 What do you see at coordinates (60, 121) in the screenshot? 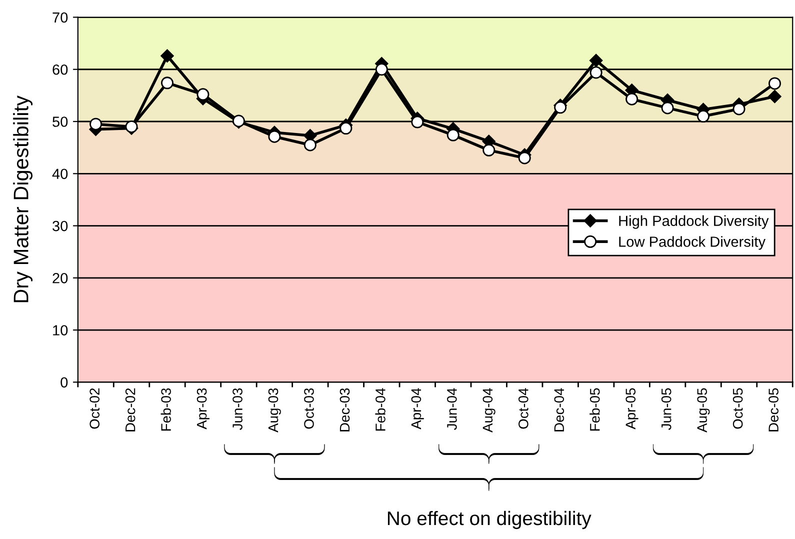
I see `y-tick-label: 50` at bounding box center [60, 121].